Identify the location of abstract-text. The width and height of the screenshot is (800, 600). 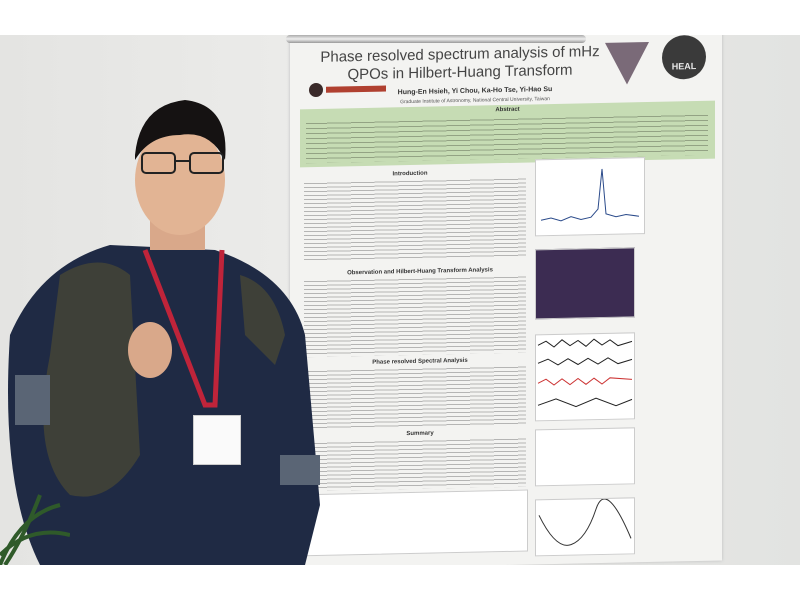
(507, 138).